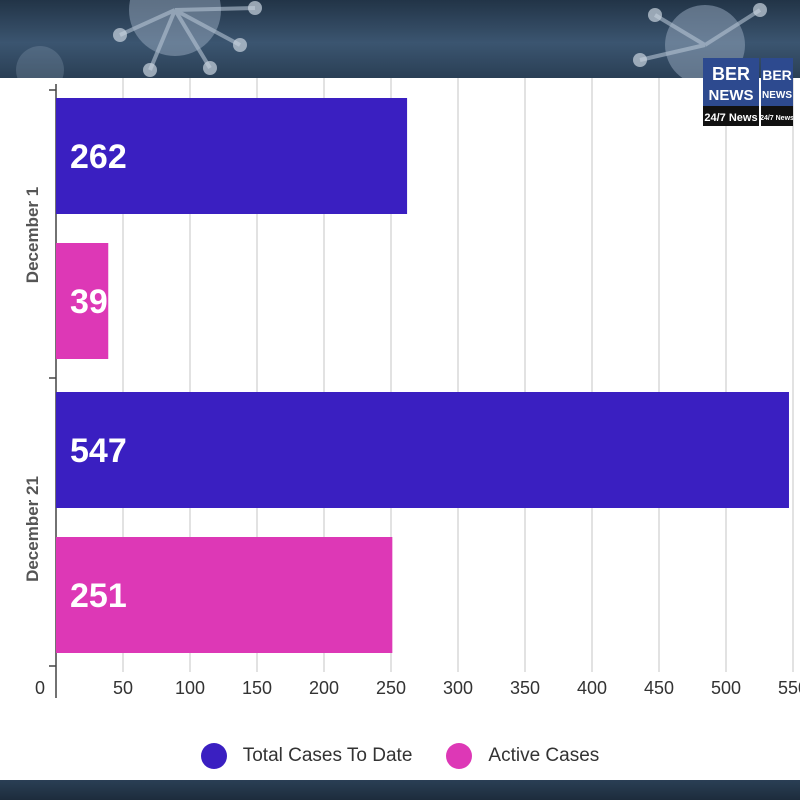 This screenshot has width=800, height=800. What do you see at coordinates (777, 95) in the screenshot?
I see `logo-line2-small: NEWS` at bounding box center [777, 95].